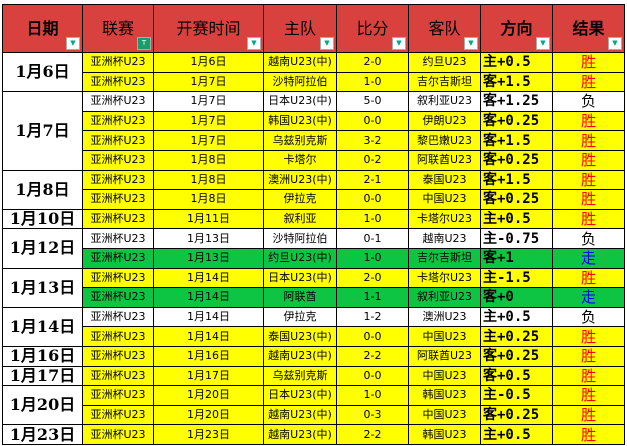 This screenshot has height=446, width=627. I want to click on time-cell: 1月13日, so click(208, 238).